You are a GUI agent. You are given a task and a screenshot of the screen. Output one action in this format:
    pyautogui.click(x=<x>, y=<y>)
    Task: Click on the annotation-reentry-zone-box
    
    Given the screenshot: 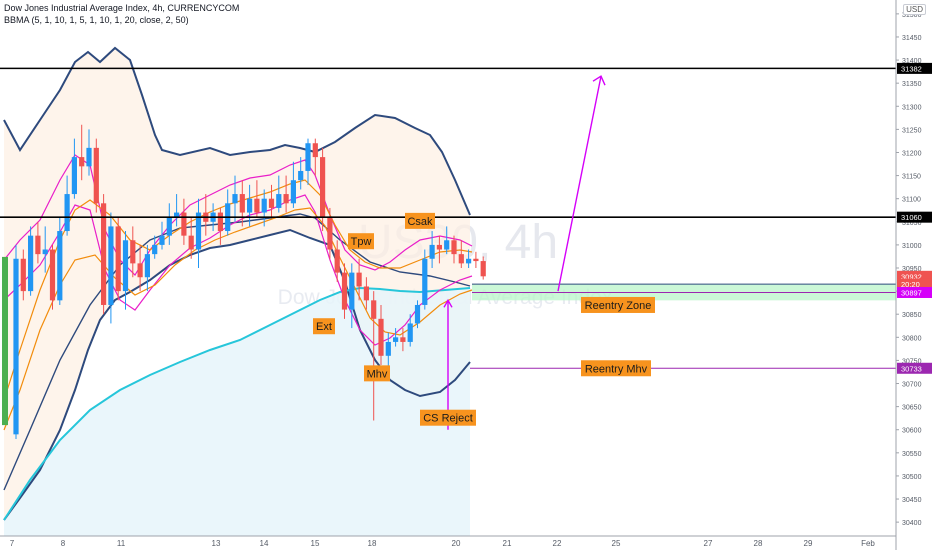 What is the action you would take?
    pyautogui.click(x=618, y=304)
    